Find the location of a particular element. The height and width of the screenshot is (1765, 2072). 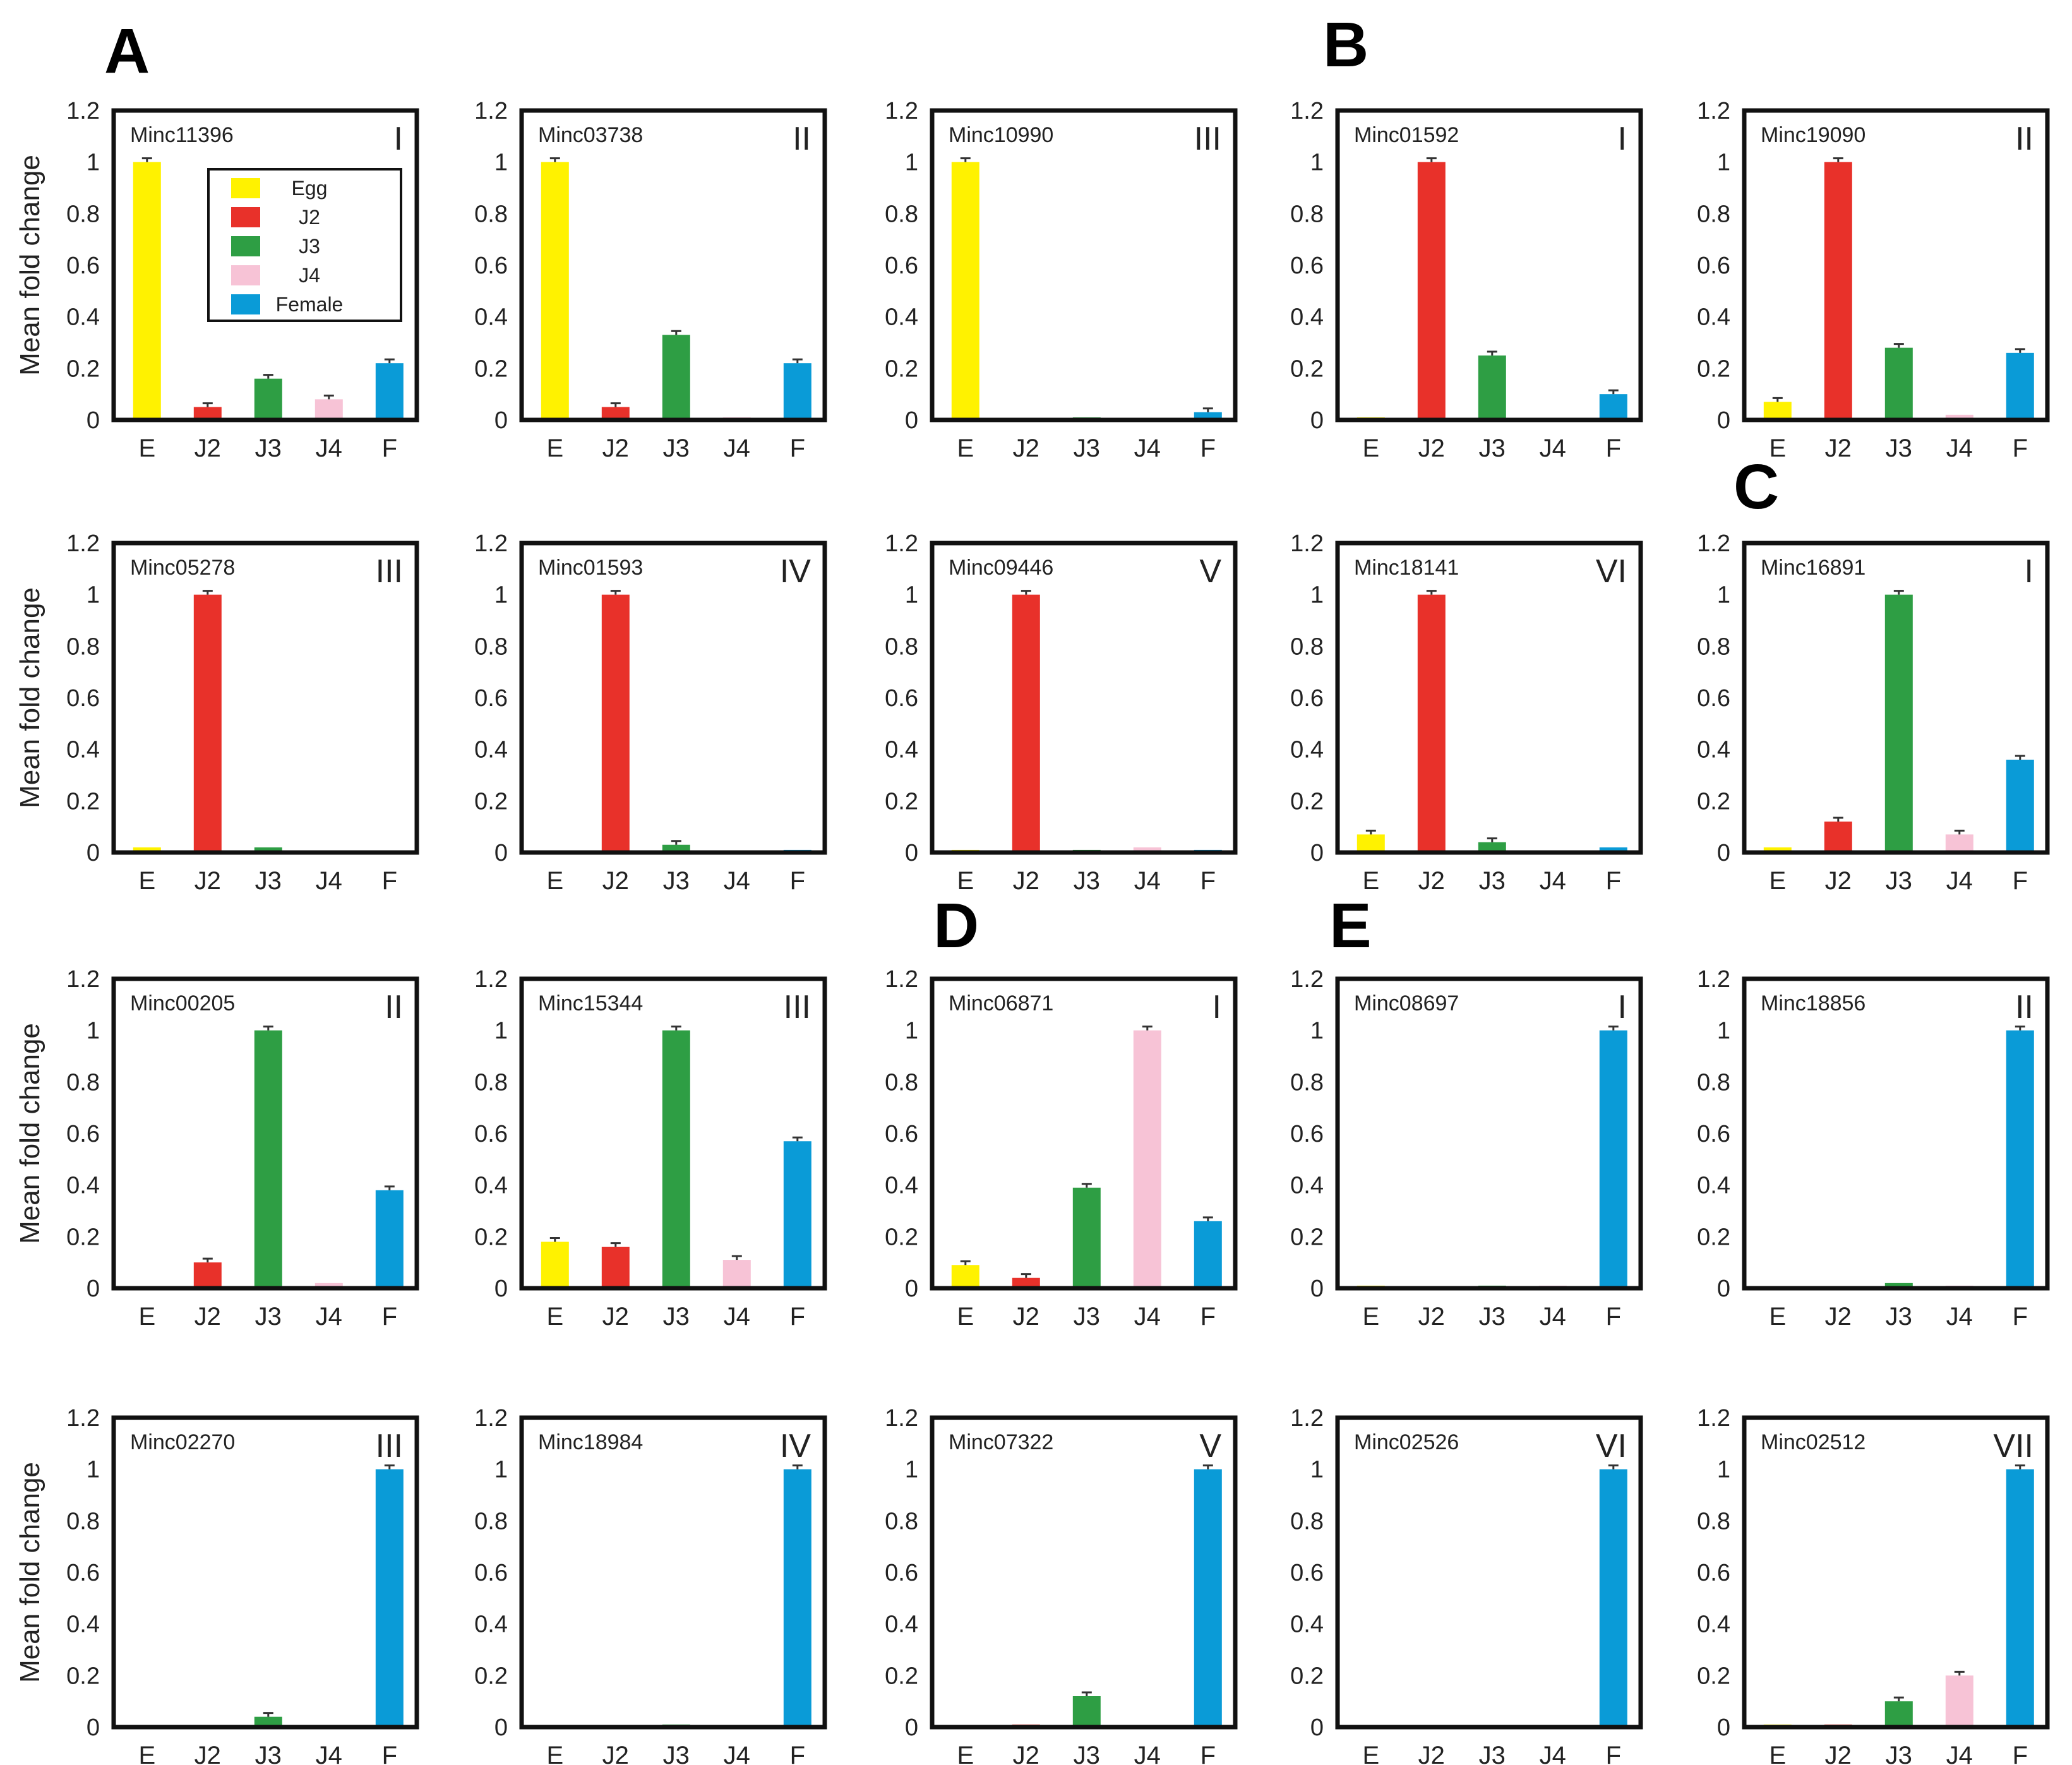

chart-Minc01592: 0 0.2 0.4 0.6 0.8 1 1.2 E J2 J3 J4 F Minc01592 I is located at coordinates (1466, 280).